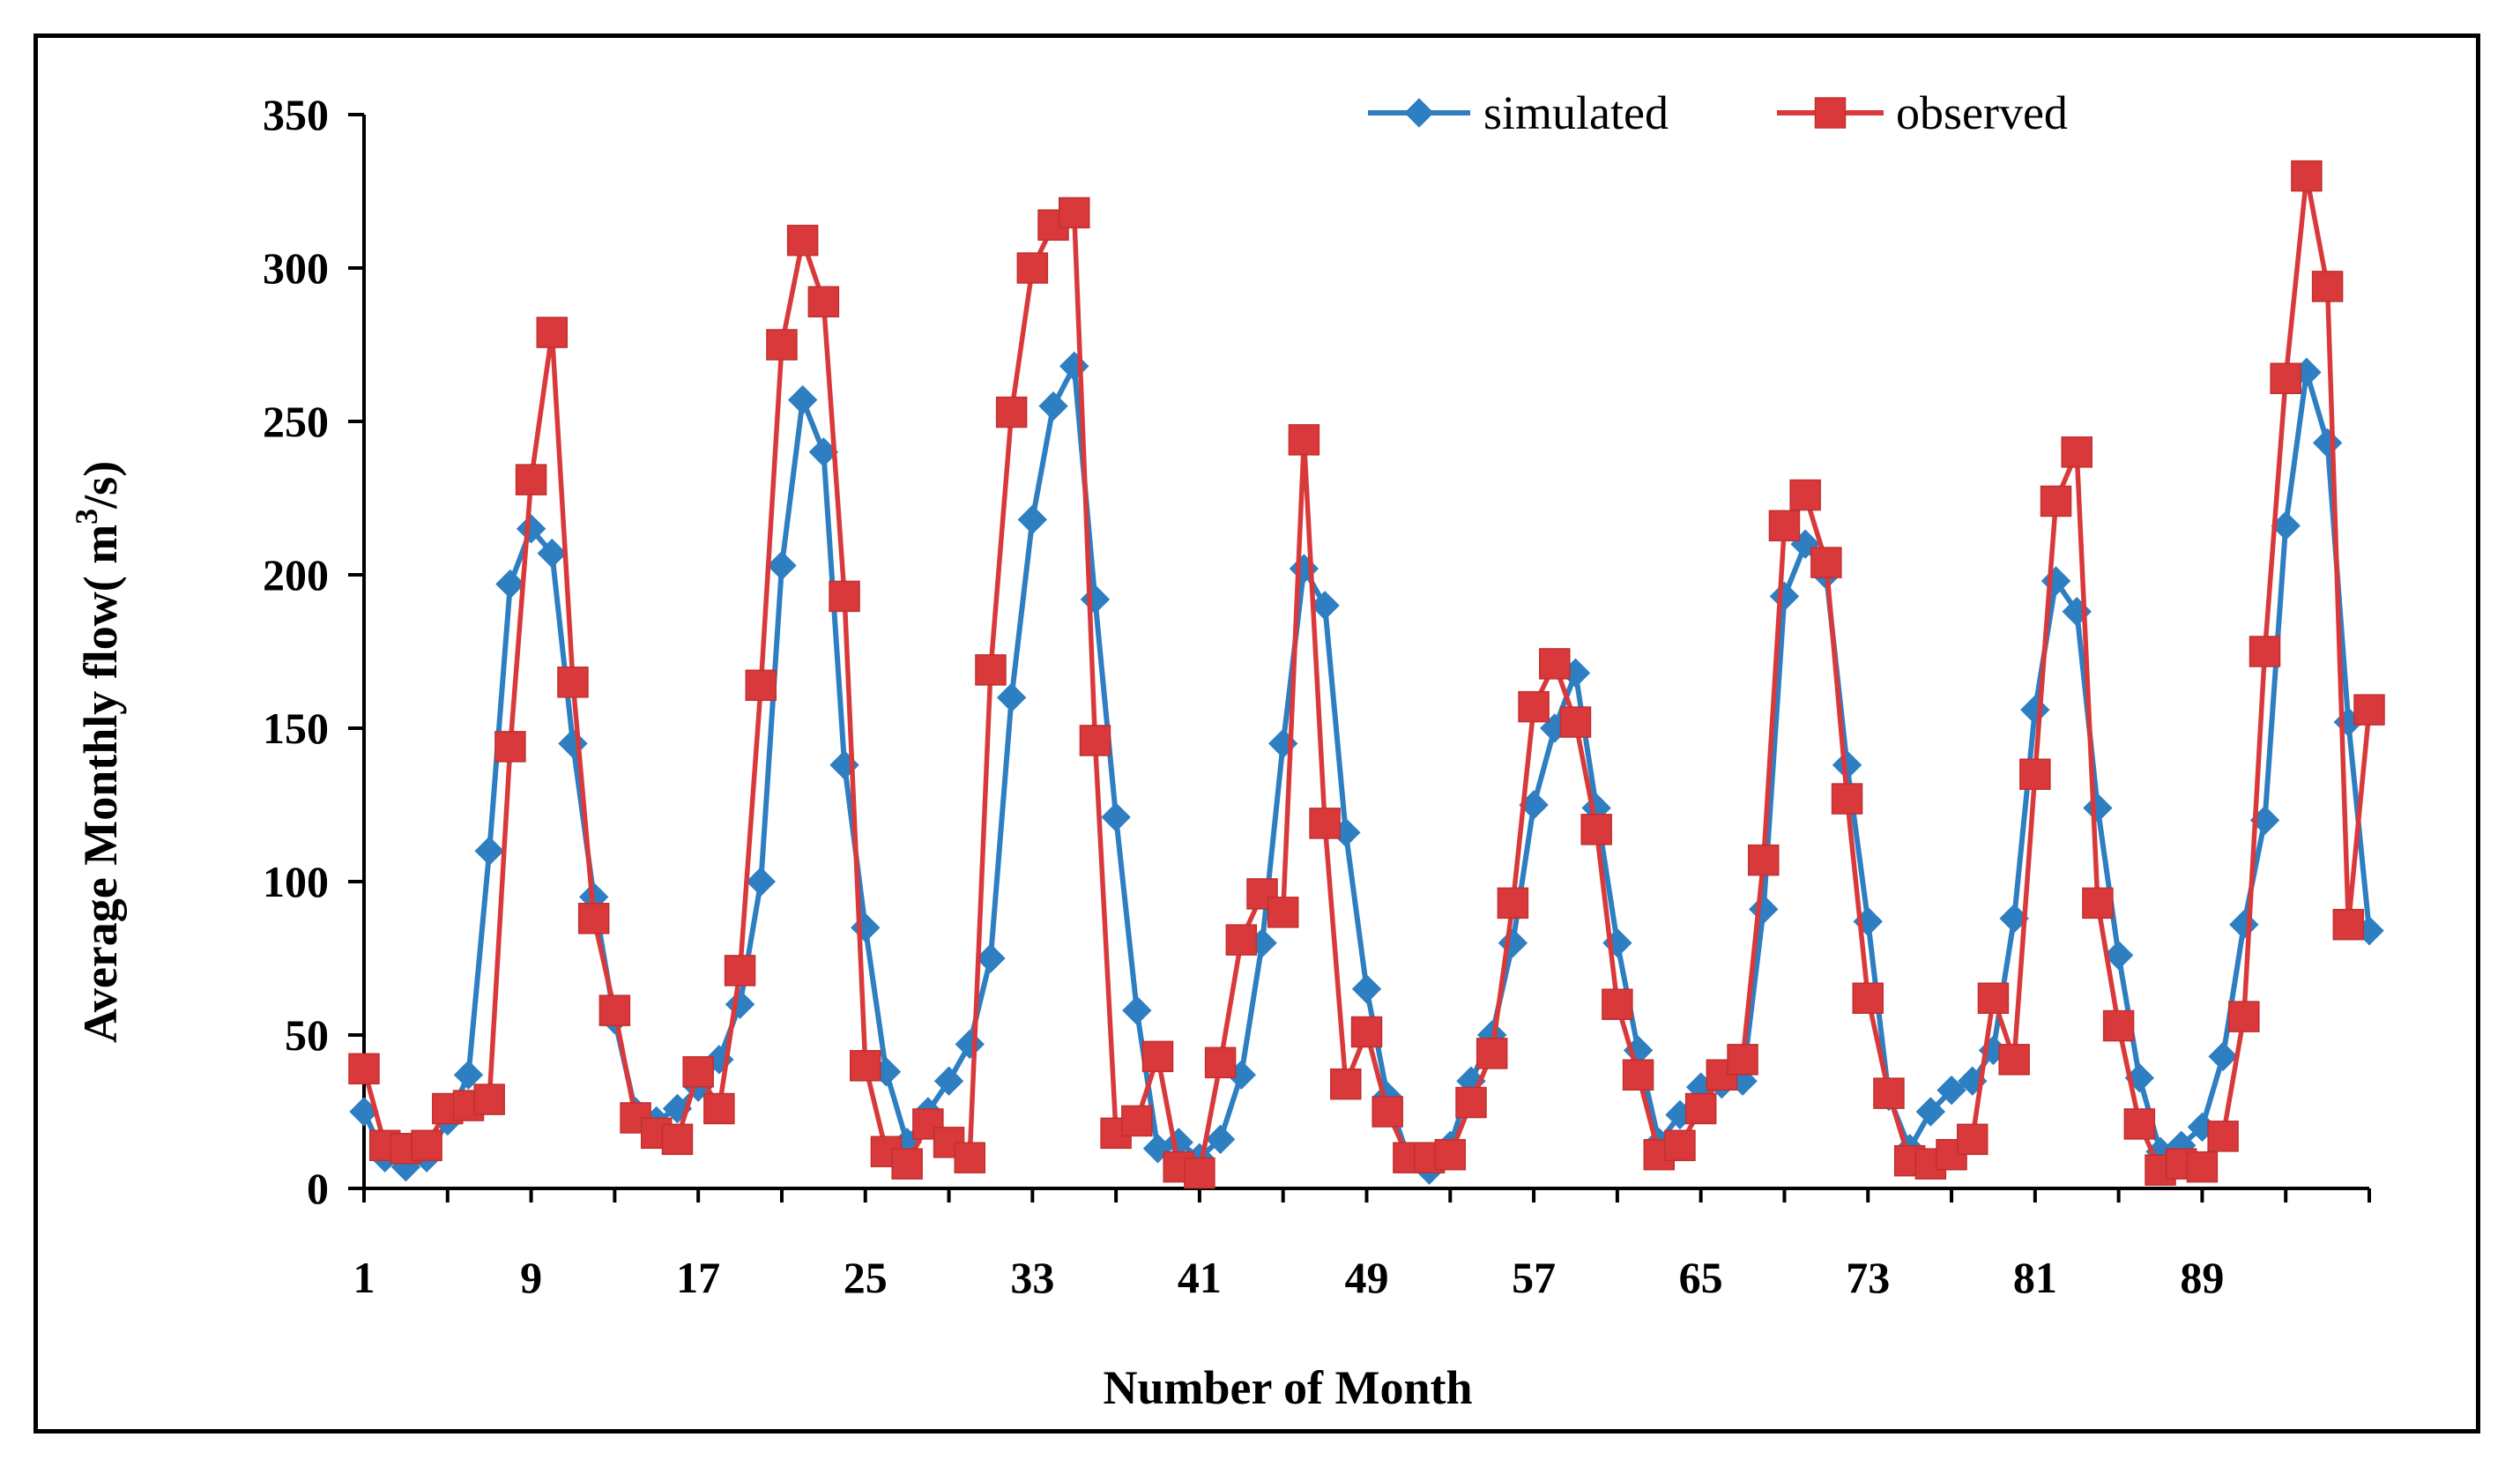 This screenshot has height=1467, width=2520. I want to click on x-axis-title: Number of Month, so click(1287, 1388).